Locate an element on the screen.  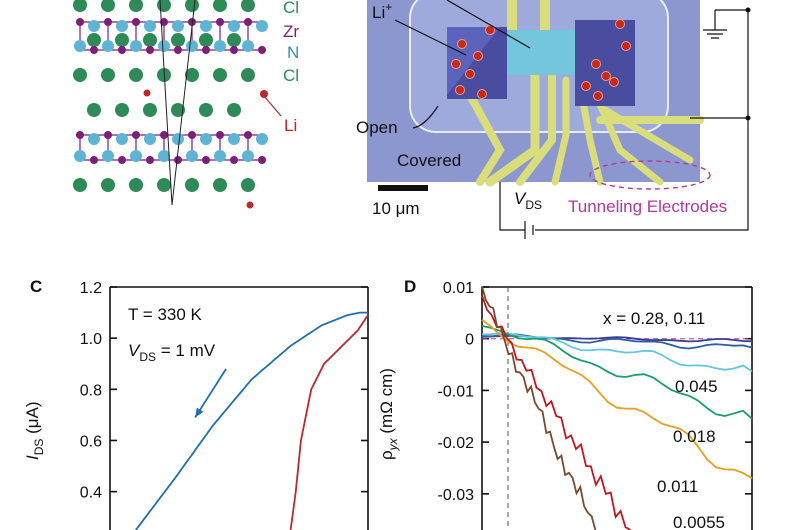
panel-c-vds: VDS = 1 mV is located at coordinates (172, 352).